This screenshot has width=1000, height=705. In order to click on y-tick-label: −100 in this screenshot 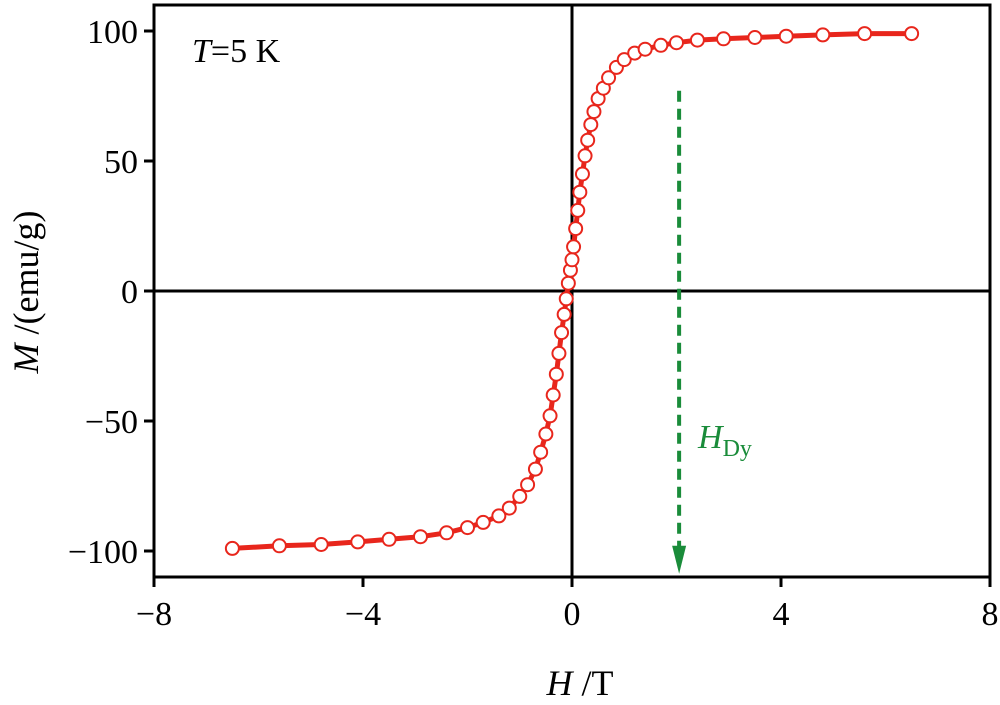, I will do `click(103, 552)`.